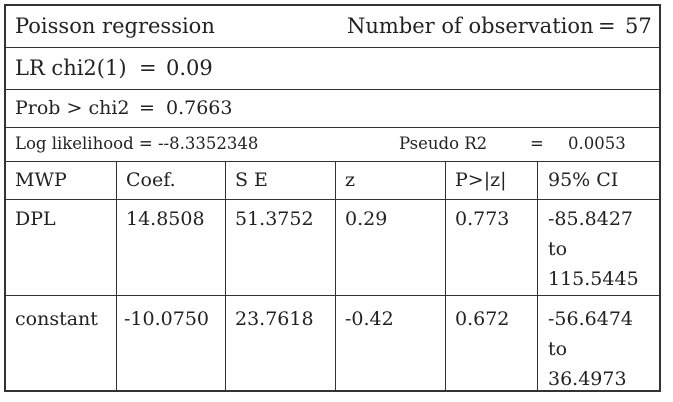 Image resolution: width=673 pixels, height=402 pixels. What do you see at coordinates (537, 143) in the screenshot?
I see `pseudo-r2-equals: =` at bounding box center [537, 143].